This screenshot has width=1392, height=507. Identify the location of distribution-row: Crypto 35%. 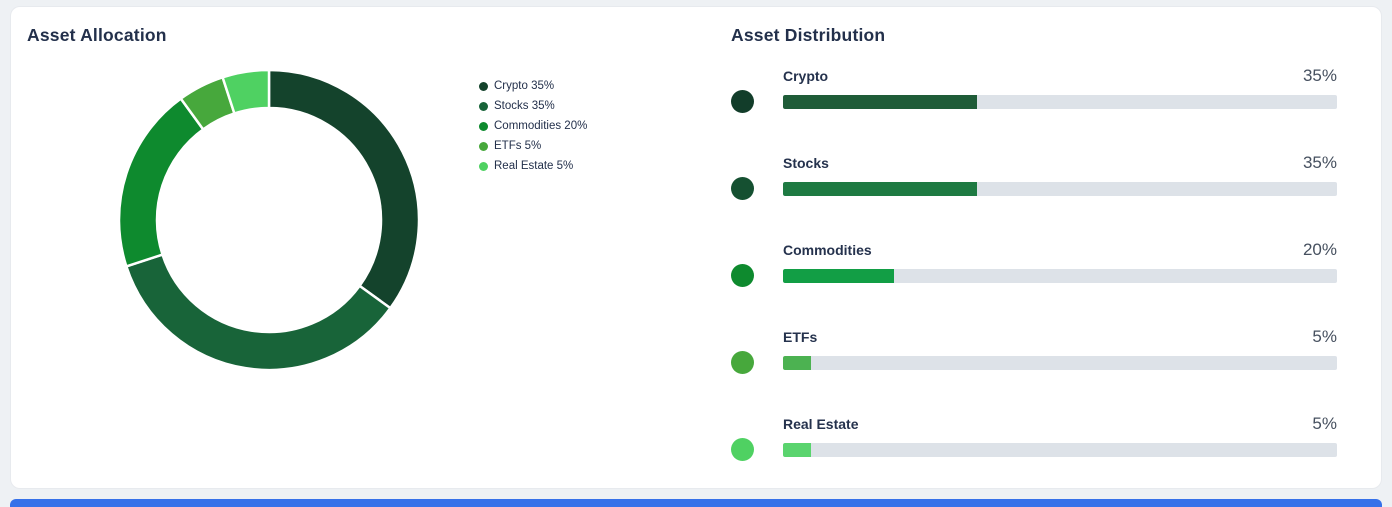
(1034, 89).